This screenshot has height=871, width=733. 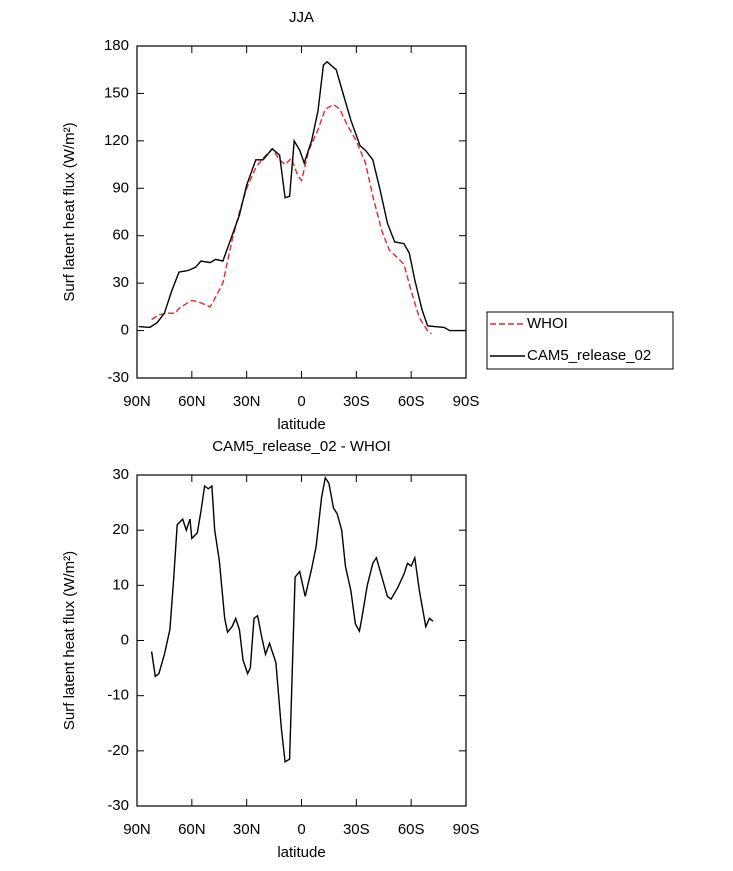 What do you see at coordinates (120, 584) in the screenshot?
I see `y-tick-label: 10` at bounding box center [120, 584].